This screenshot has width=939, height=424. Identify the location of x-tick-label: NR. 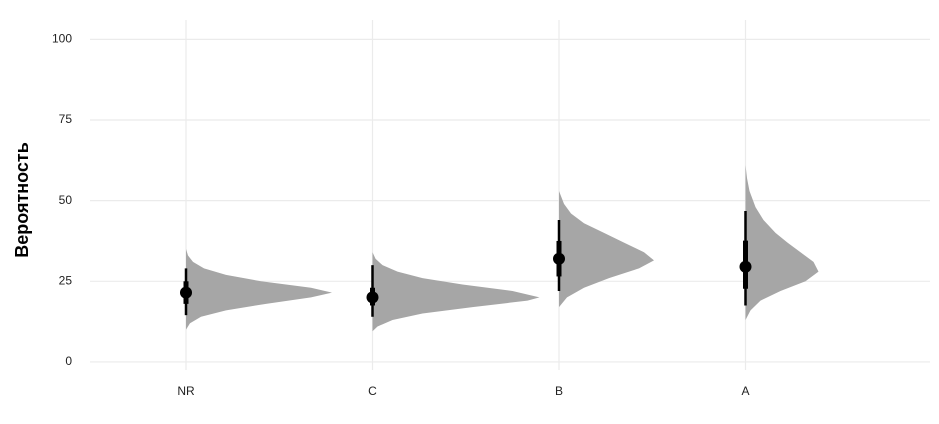
(186, 391).